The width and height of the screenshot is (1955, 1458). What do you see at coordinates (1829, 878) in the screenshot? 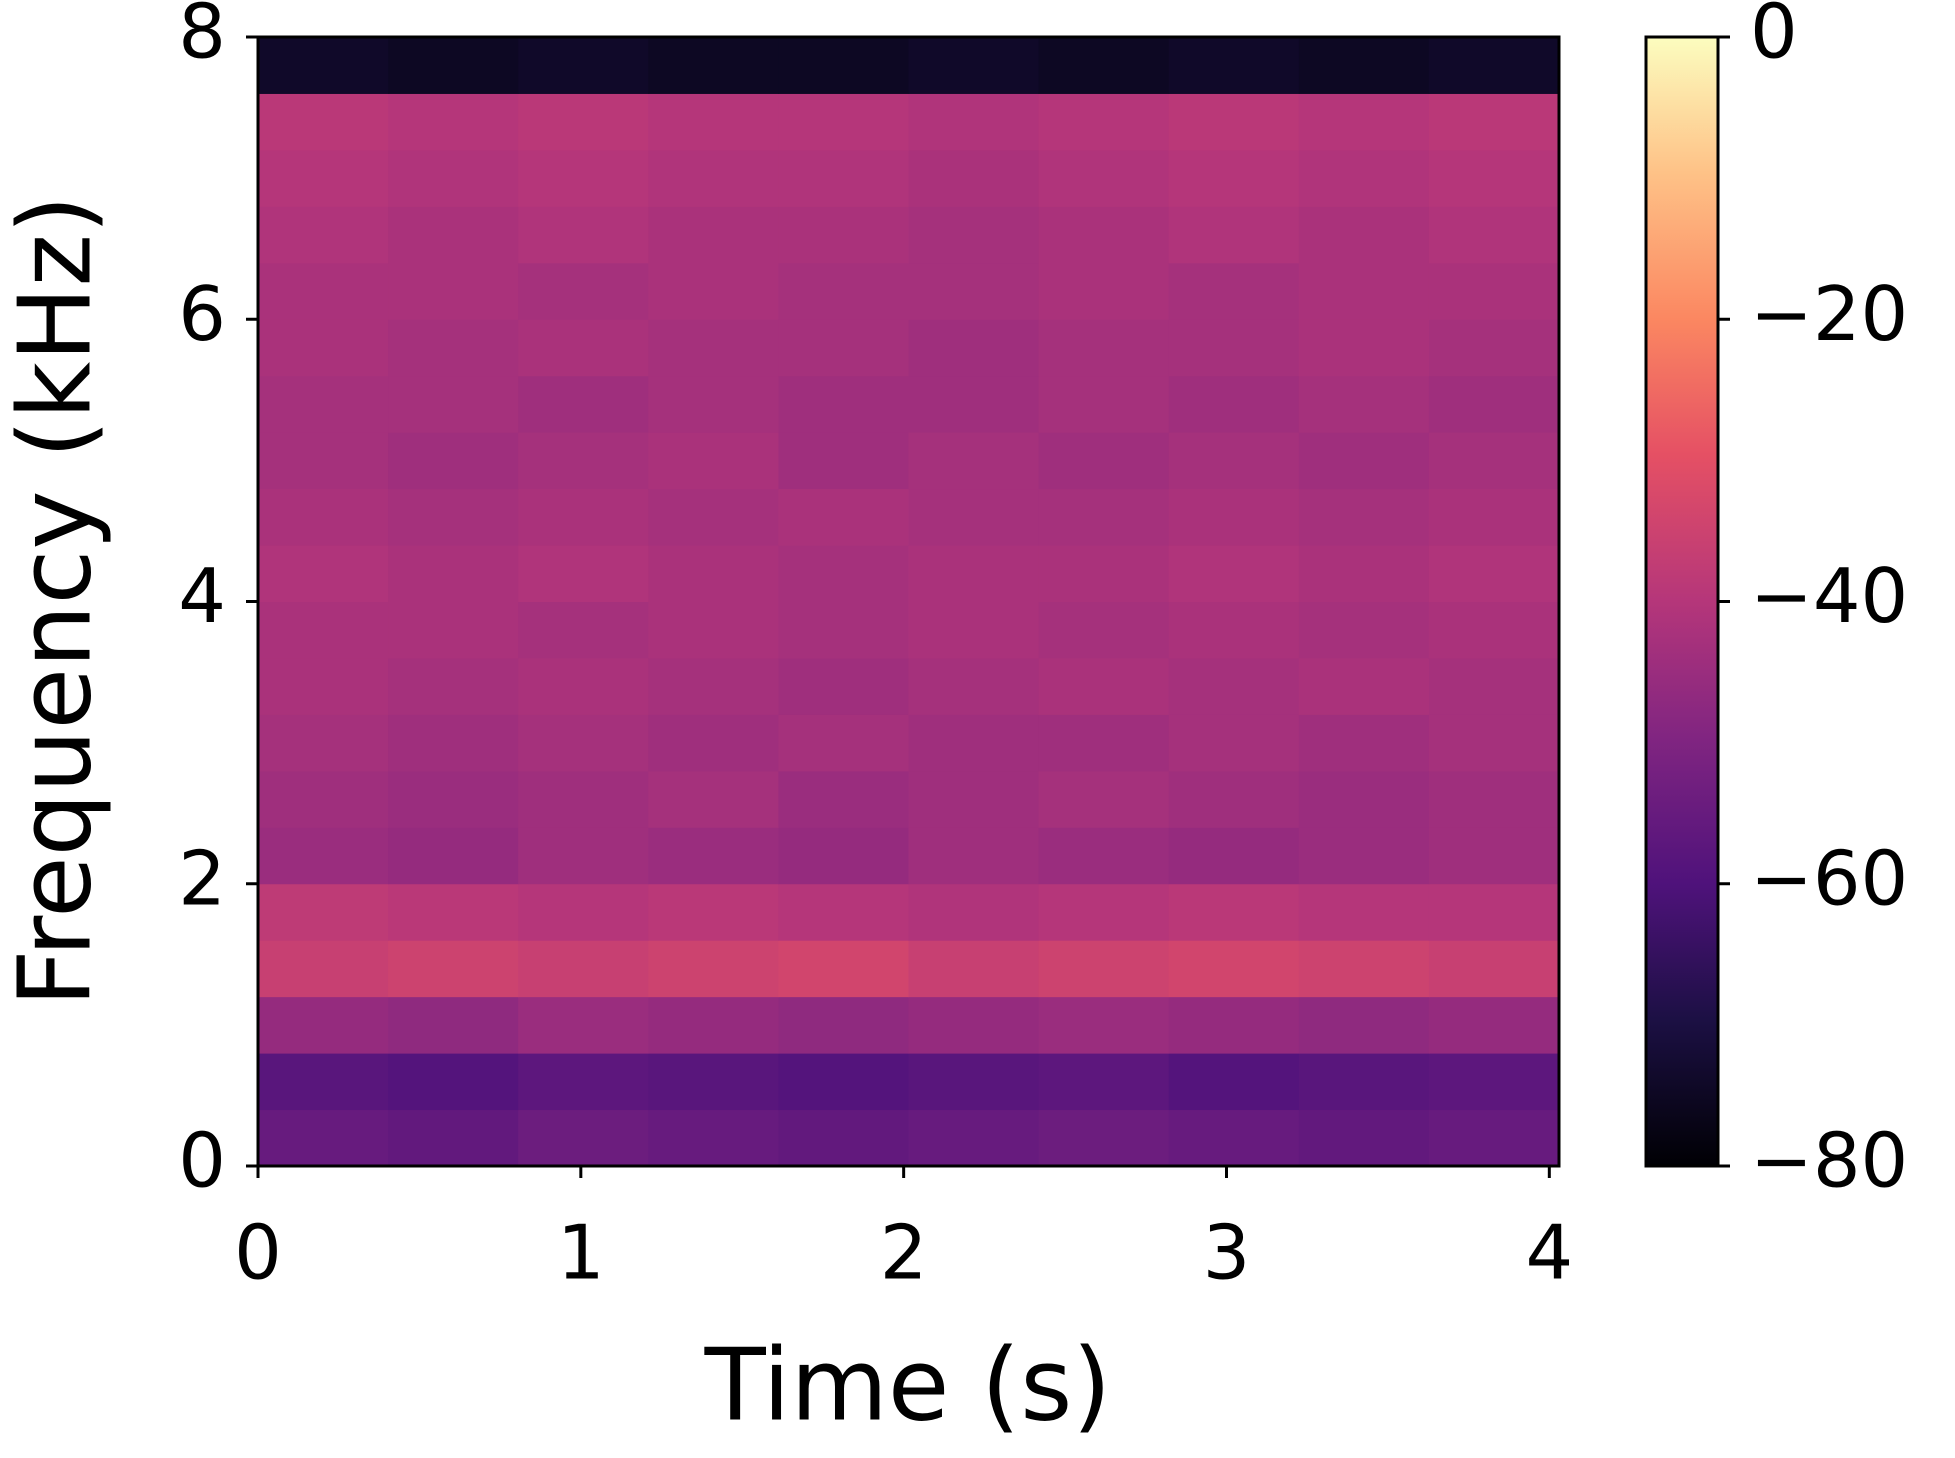
I see `colorbar-tick-label: −60` at bounding box center [1829, 878].